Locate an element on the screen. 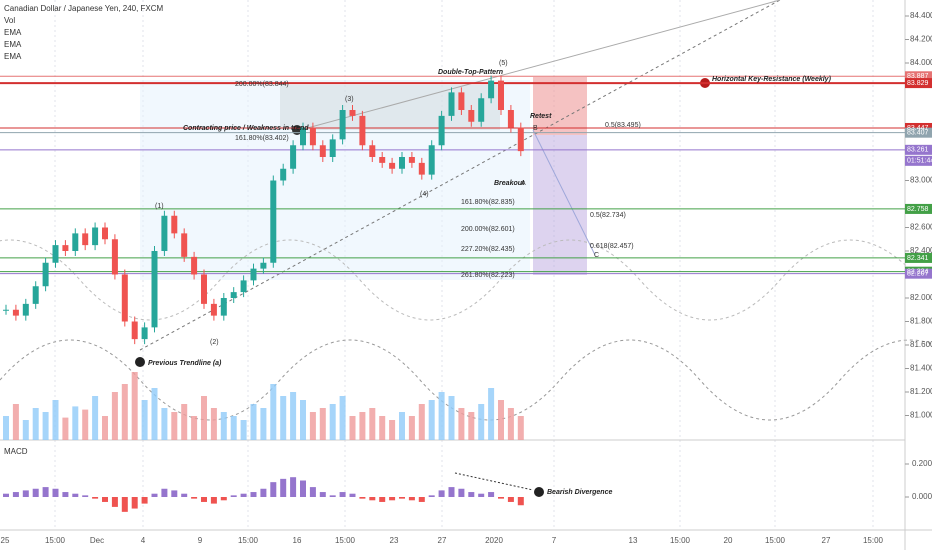  annotation: (4) is located at coordinates (424, 194).